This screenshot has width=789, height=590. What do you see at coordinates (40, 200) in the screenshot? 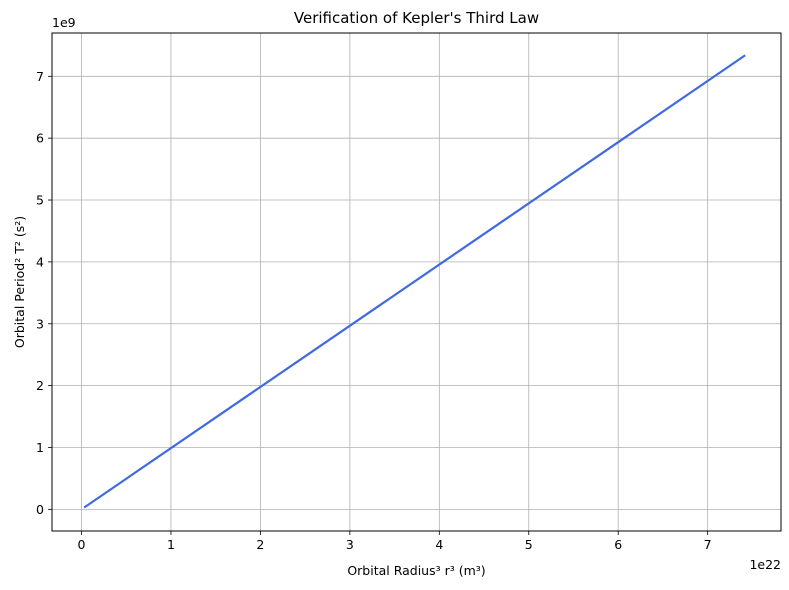
I see `y-tick-label-5: 5` at bounding box center [40, 200].